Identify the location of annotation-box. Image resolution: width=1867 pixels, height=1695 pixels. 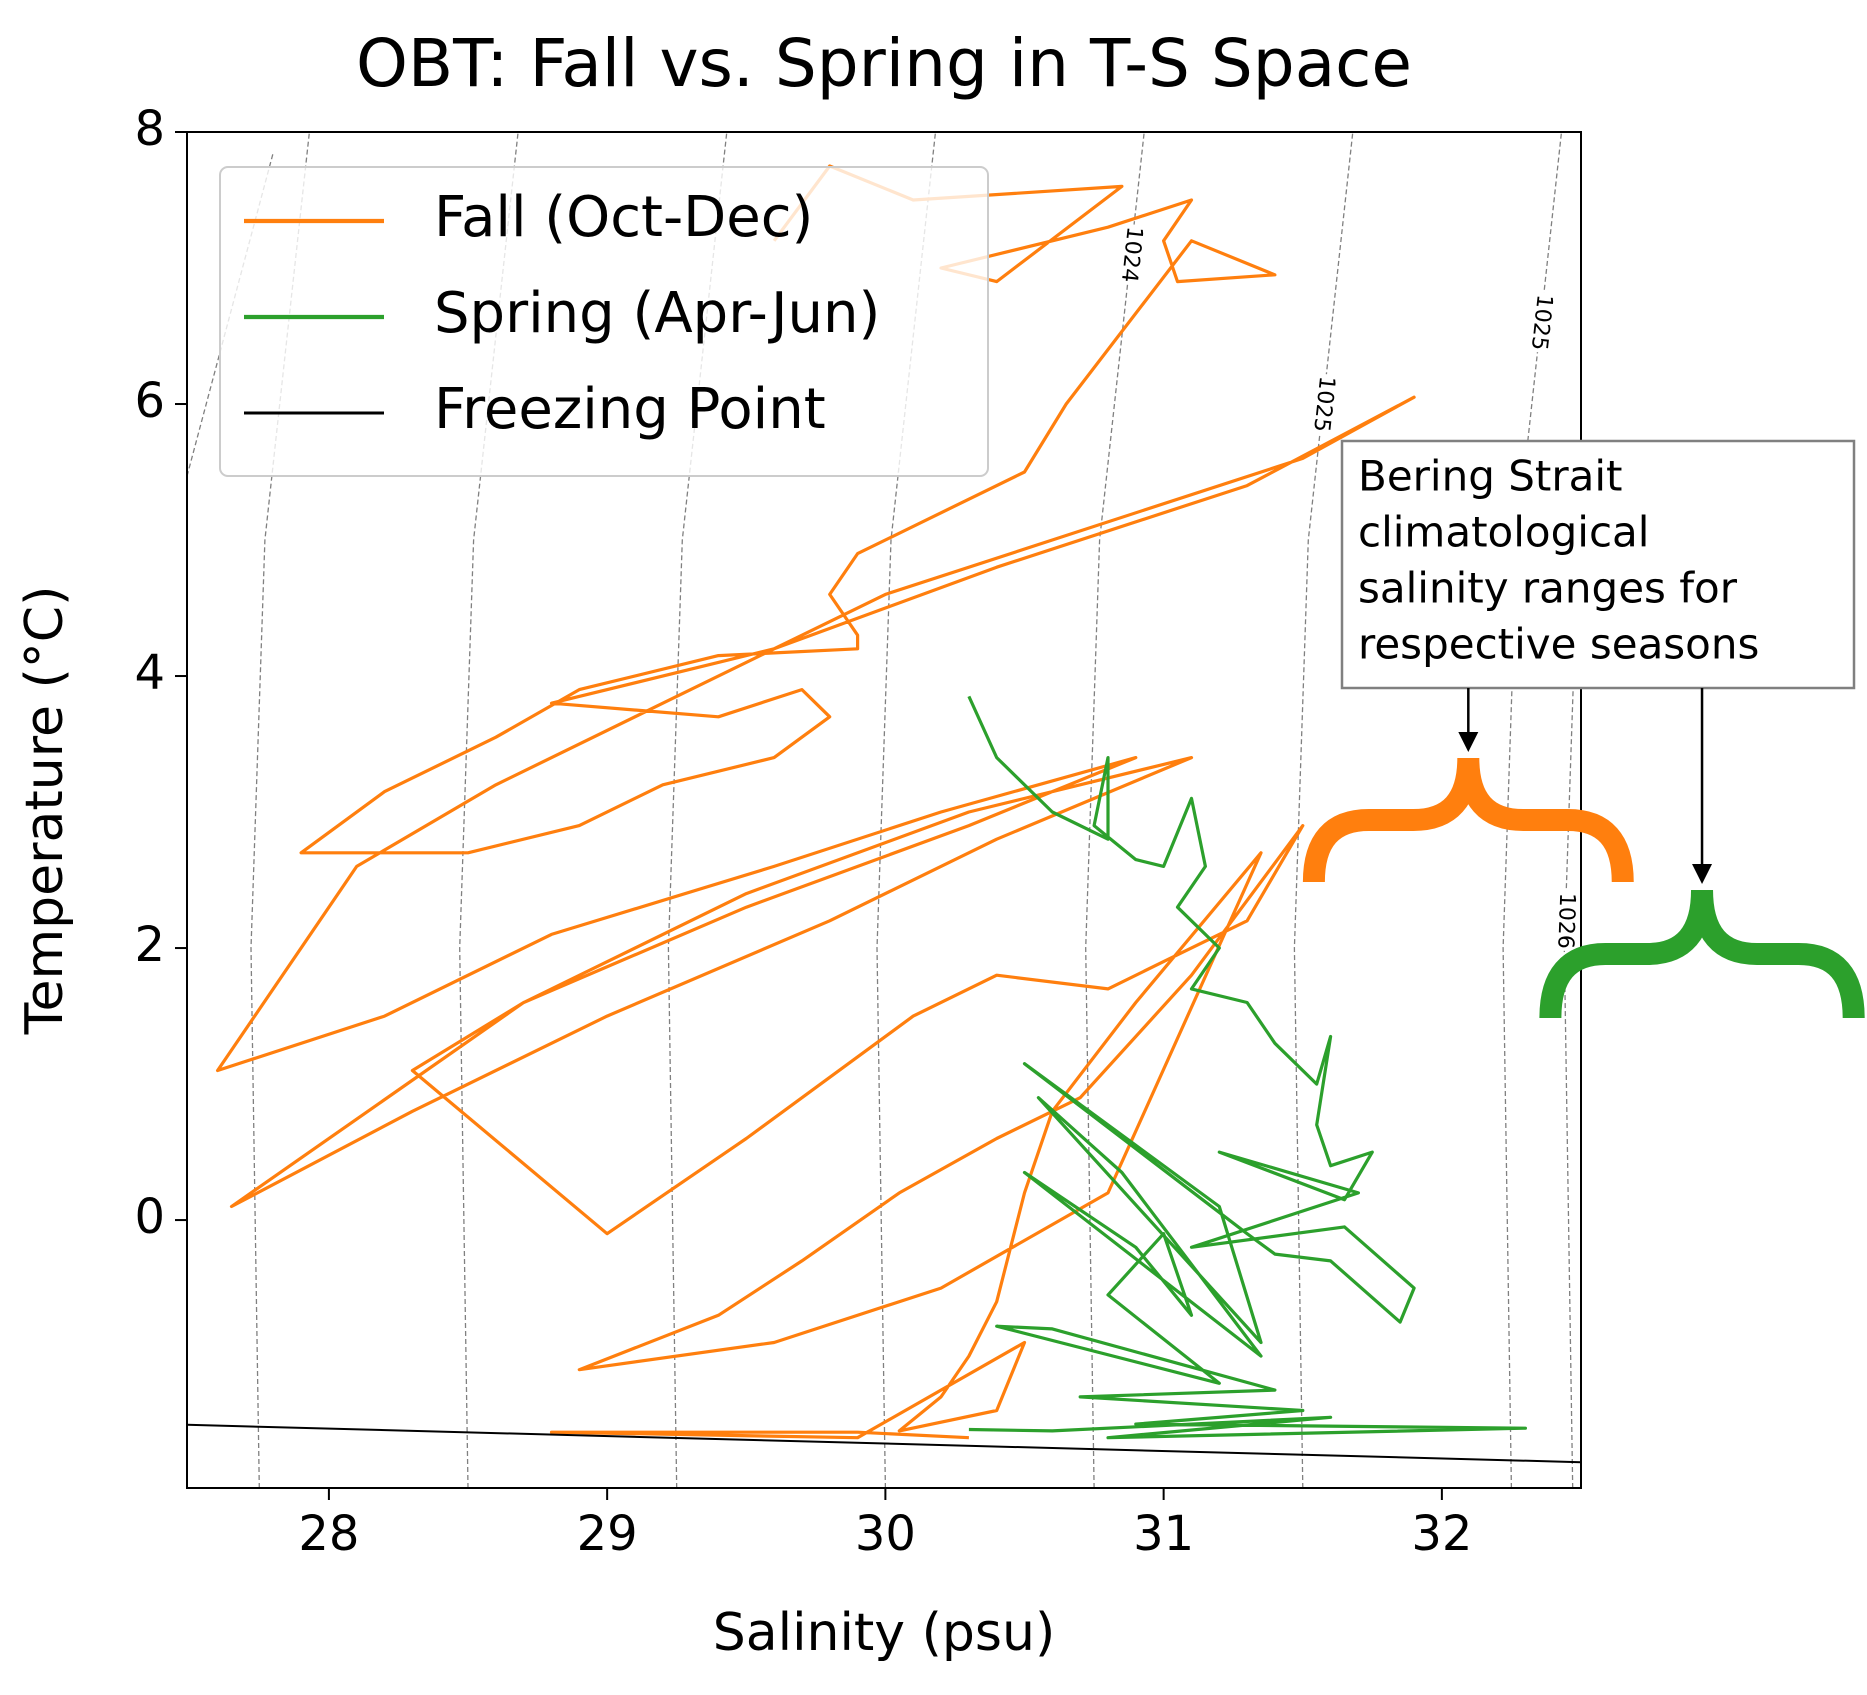
(1598, 564).